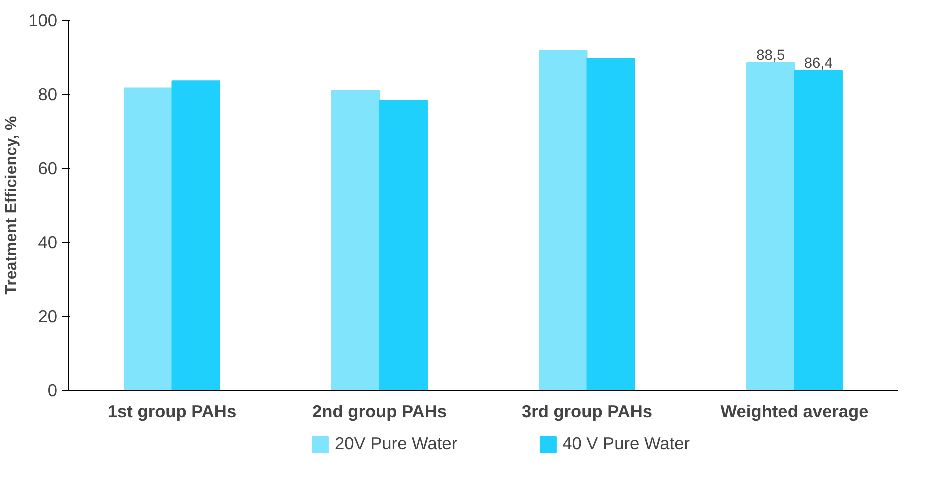 The image size is (942, 499). I want to click on x-tick-label: 3rd group PAHs, so click(587, 412).